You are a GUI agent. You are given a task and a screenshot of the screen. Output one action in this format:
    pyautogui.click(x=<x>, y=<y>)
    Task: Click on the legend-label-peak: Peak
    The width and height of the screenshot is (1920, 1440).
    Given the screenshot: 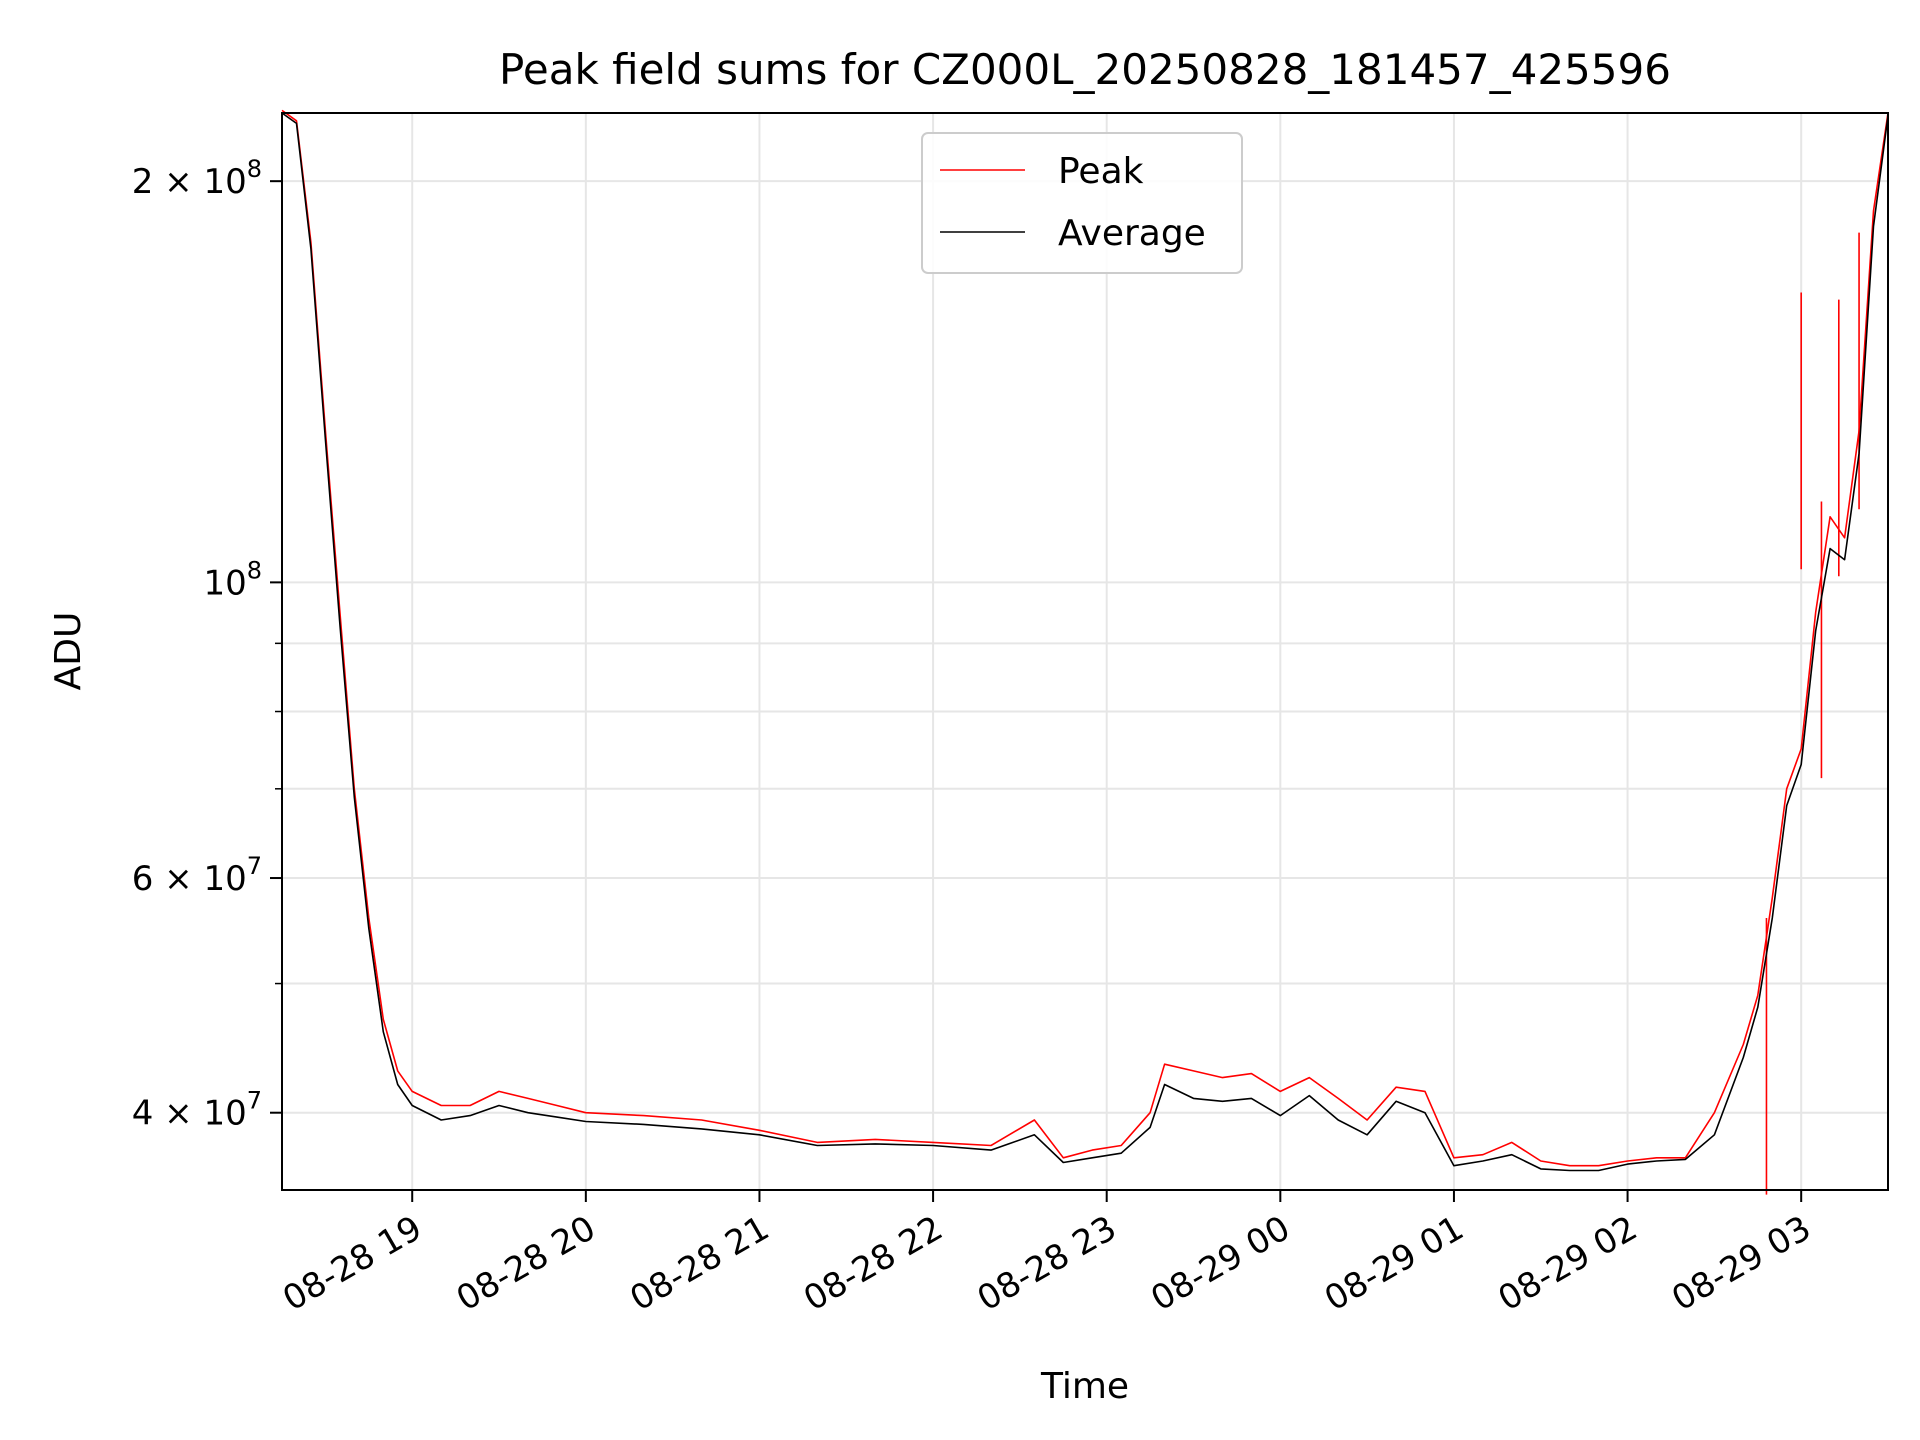 What is the action you would take?
    pyautogui.click(x=1101, y=171)
    